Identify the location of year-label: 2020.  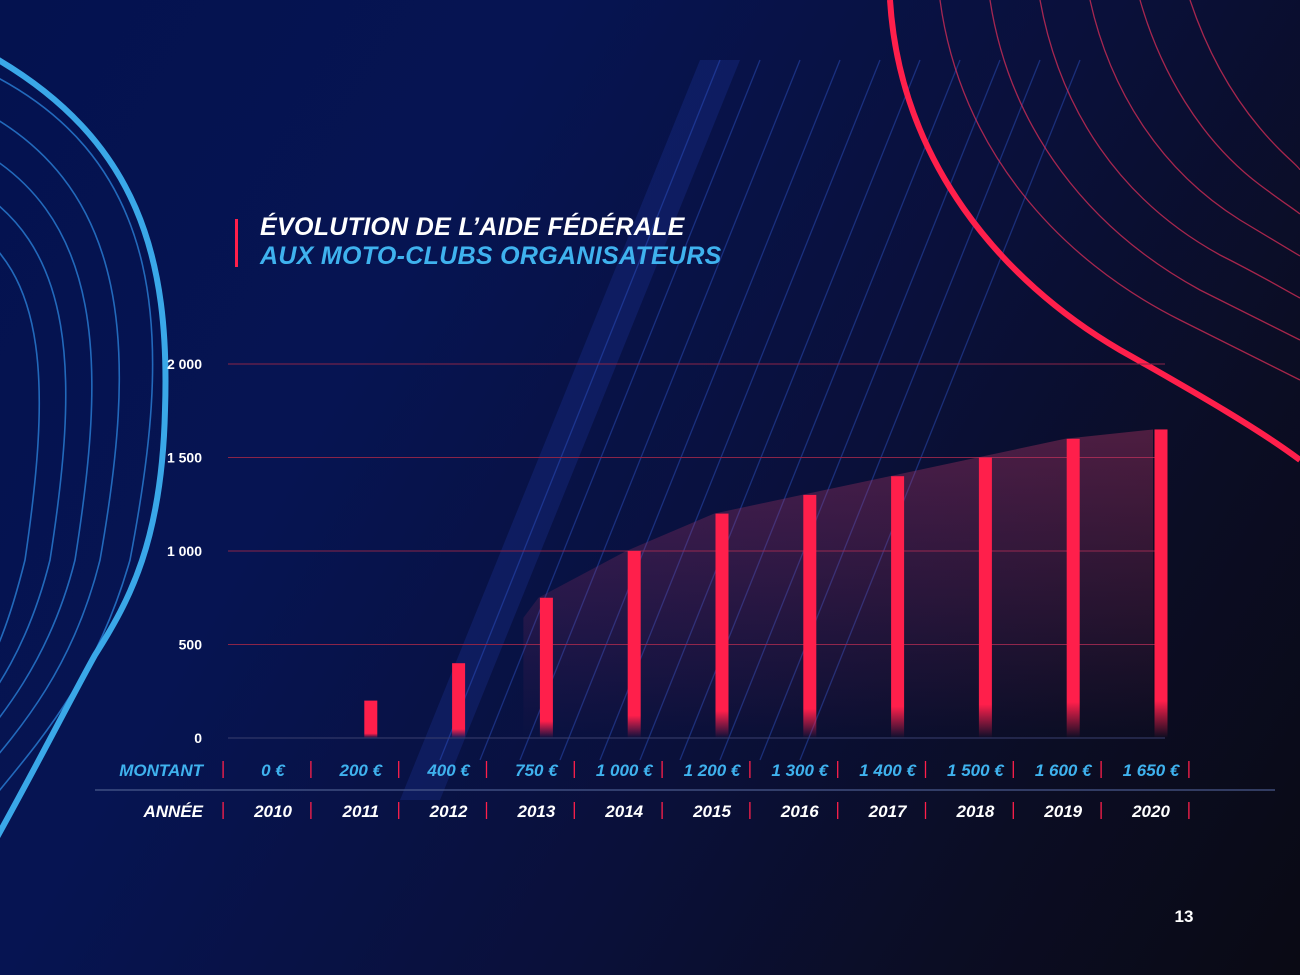
(1150, 811).